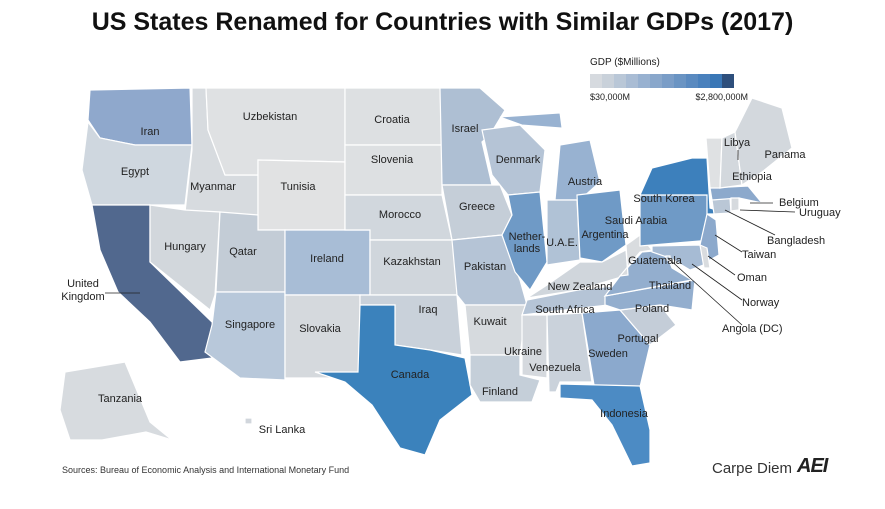 The image size is (885, 509). I want to click on state-label: Egypt, so click(135, 172).